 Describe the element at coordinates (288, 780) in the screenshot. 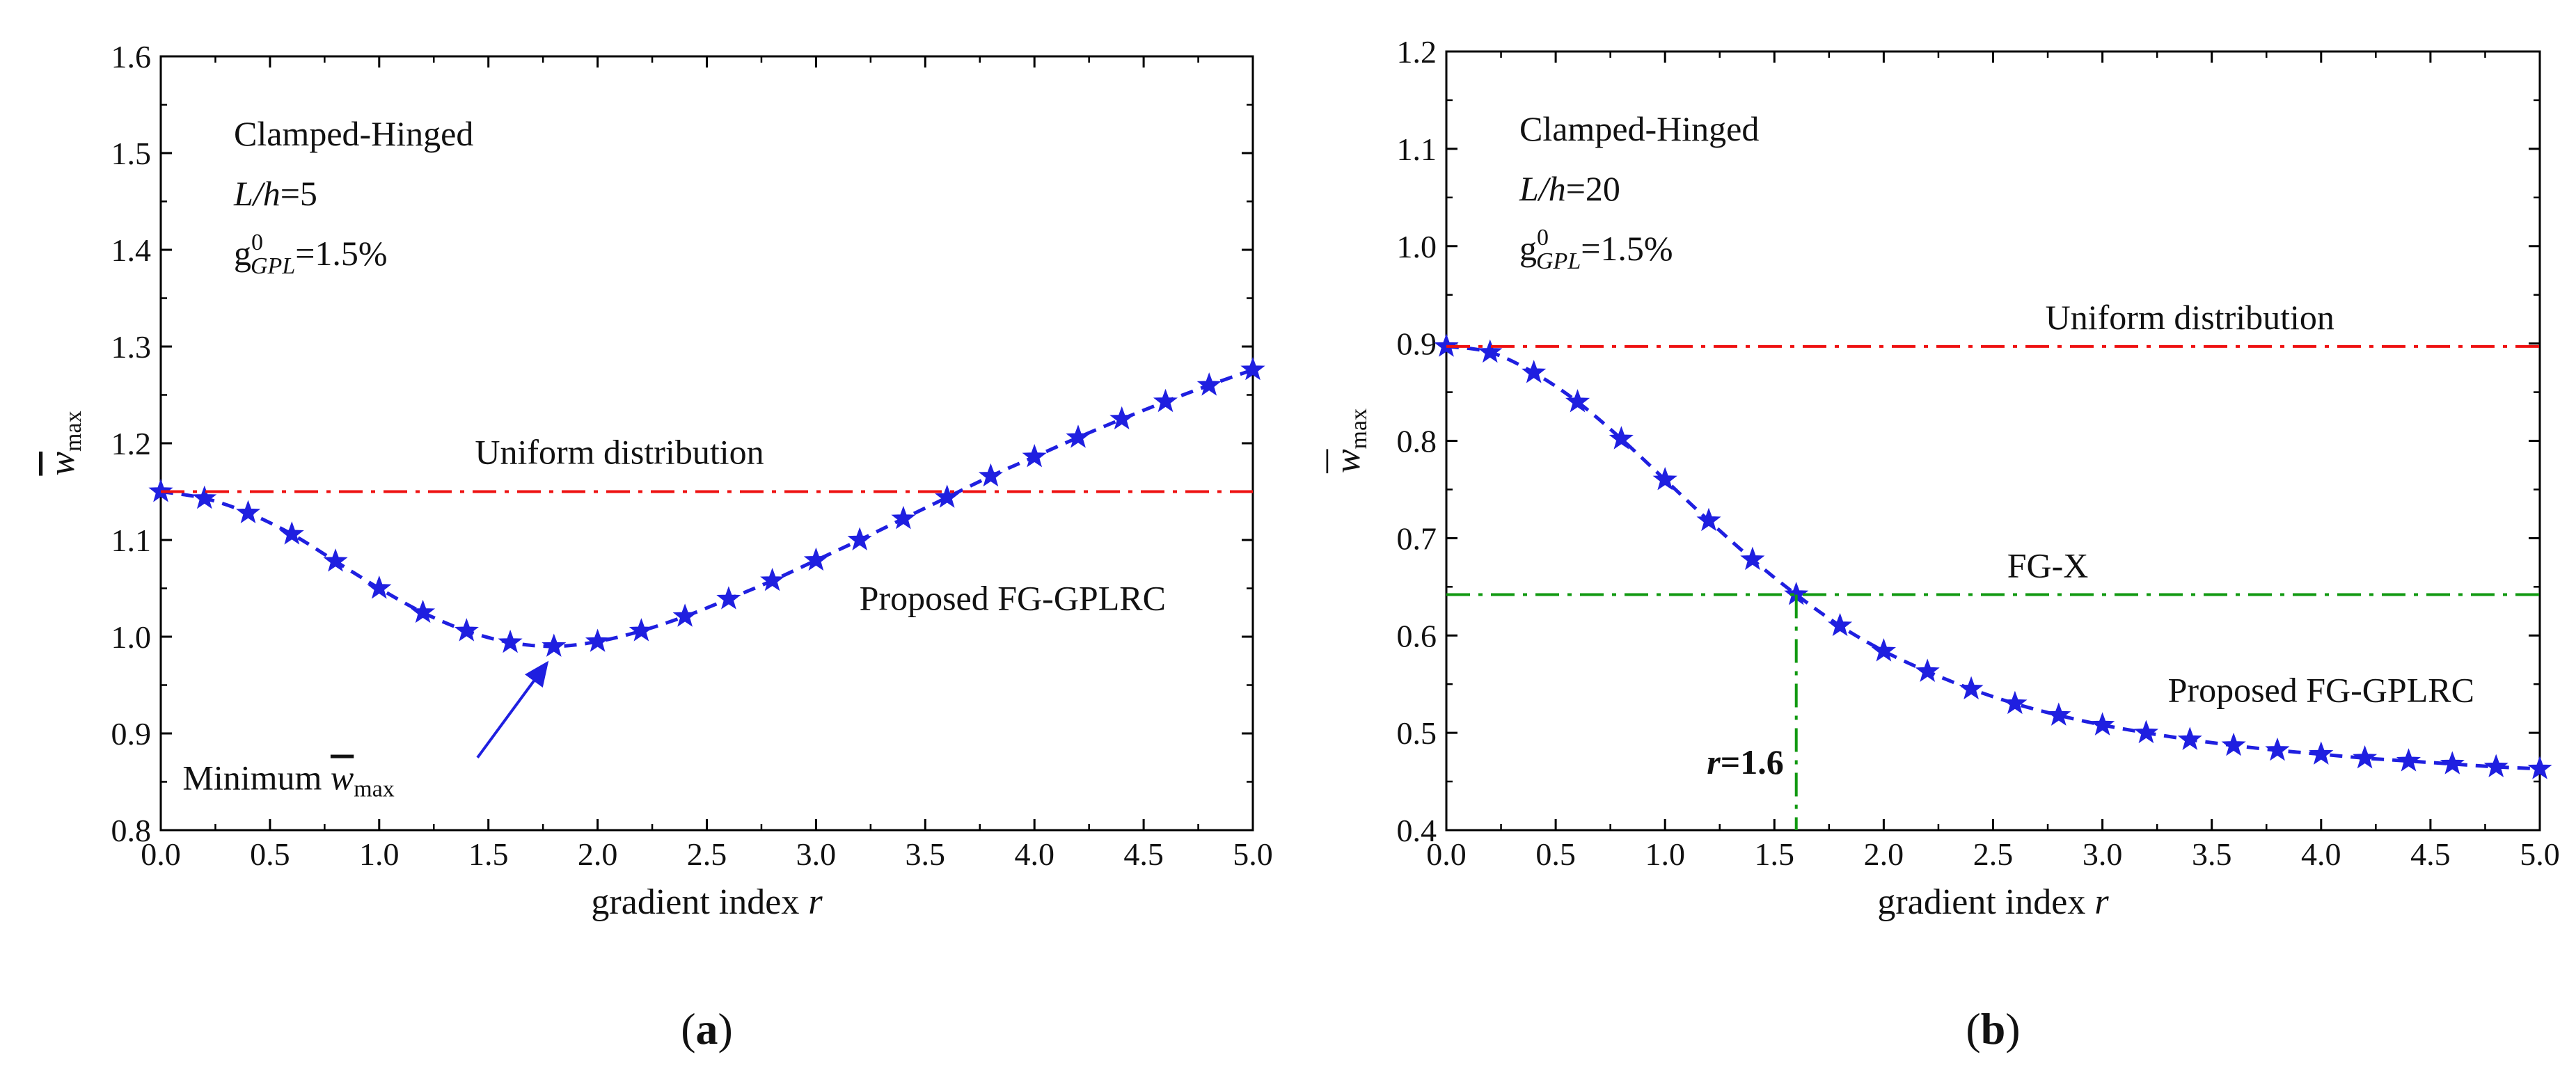

I see `annotation-minimum: Minimum wmax` at that location.